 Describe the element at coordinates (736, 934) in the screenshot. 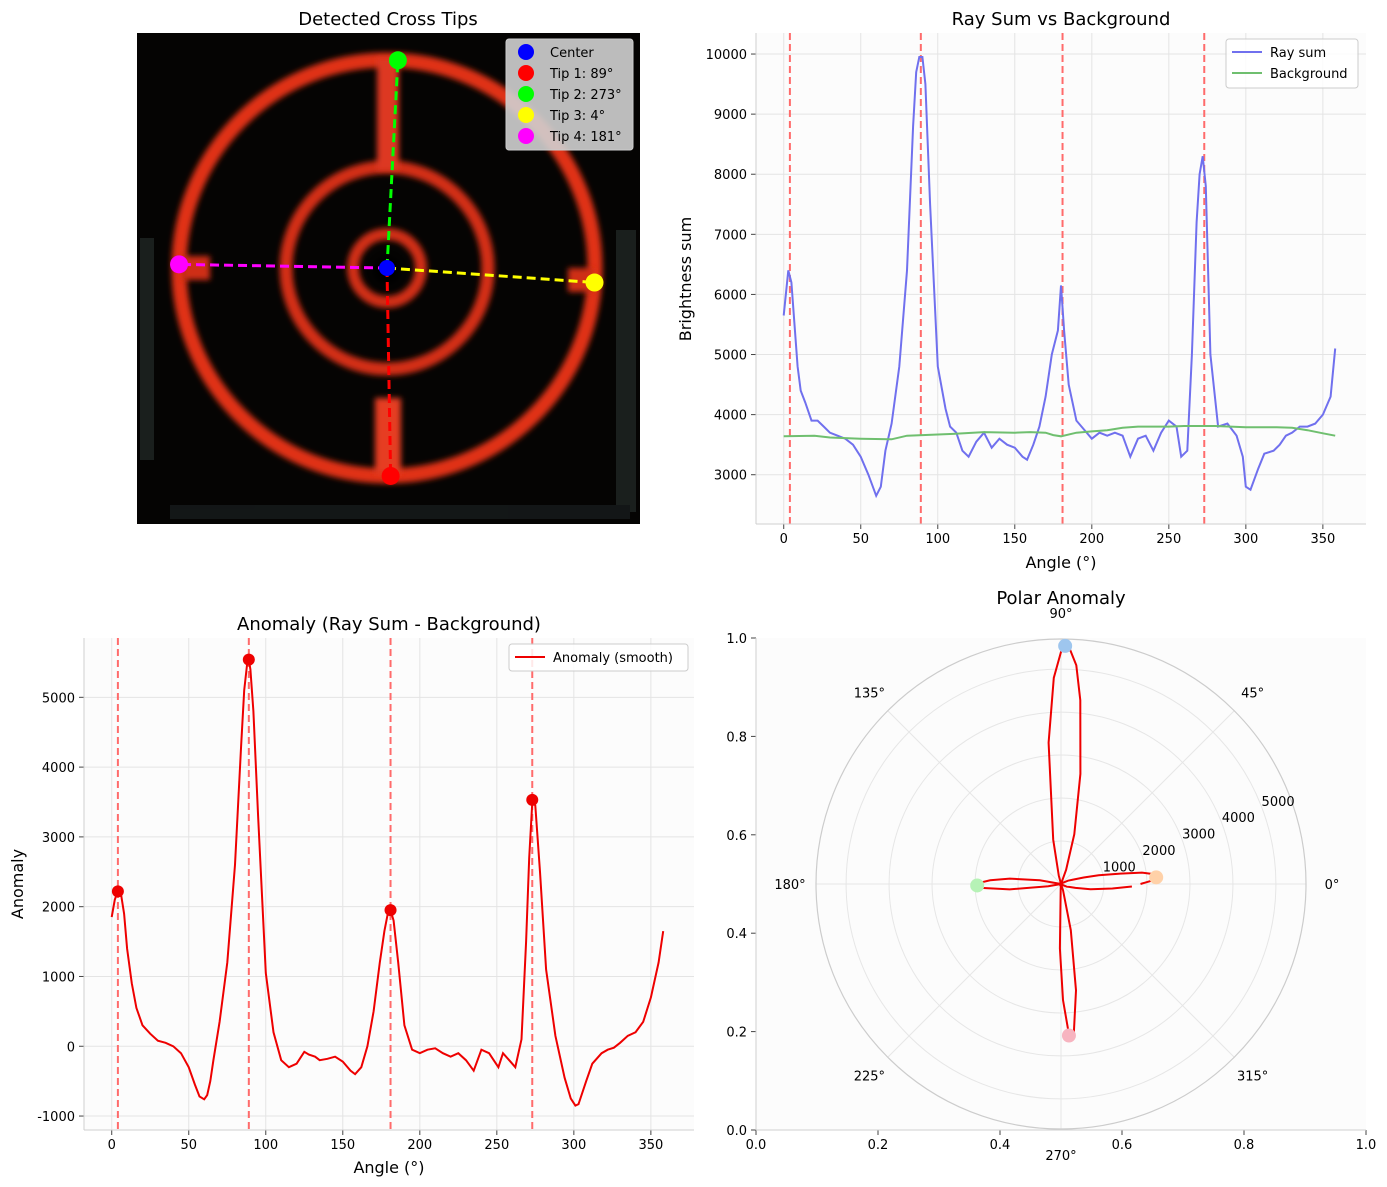

I see `polar-ytick-label: 0.4` at that location.